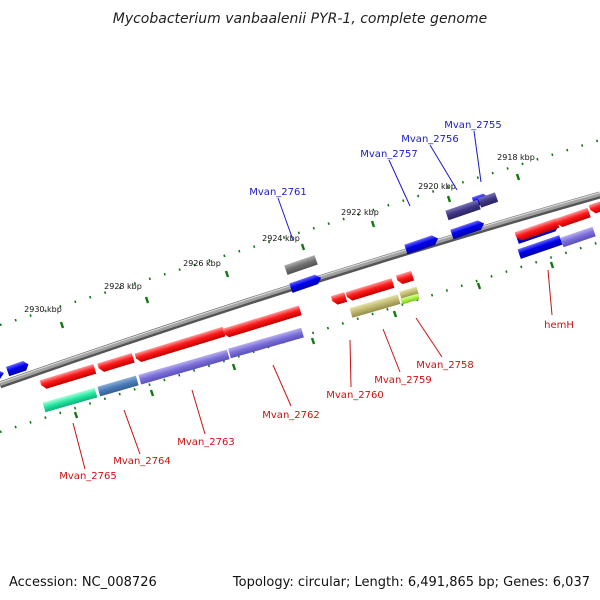  What do you see at coordinates (2, 375) in the screenshot?
I see `gene-forward-edge` at bounding box center [2, 375].